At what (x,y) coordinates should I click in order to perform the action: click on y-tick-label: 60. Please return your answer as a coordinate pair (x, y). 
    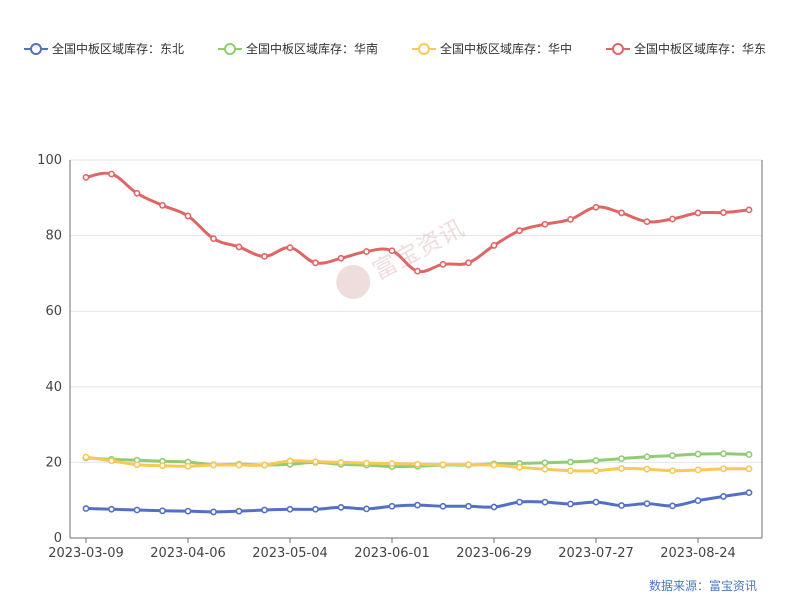
    Looking at the image, I should click on (53, 311).